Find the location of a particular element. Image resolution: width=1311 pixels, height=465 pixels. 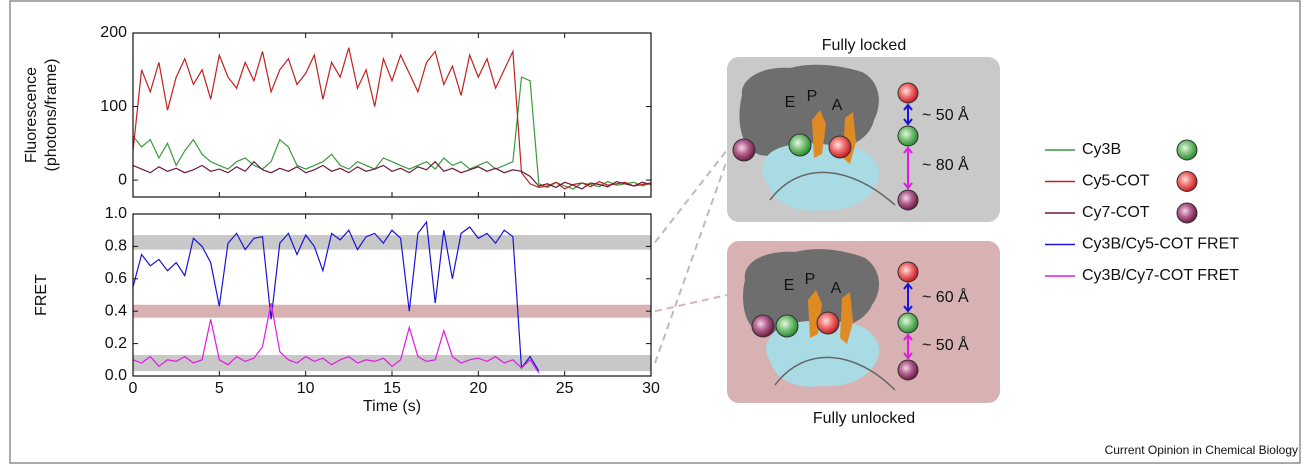

legend-label: Cy3B is located at coordinates (1101, 149).